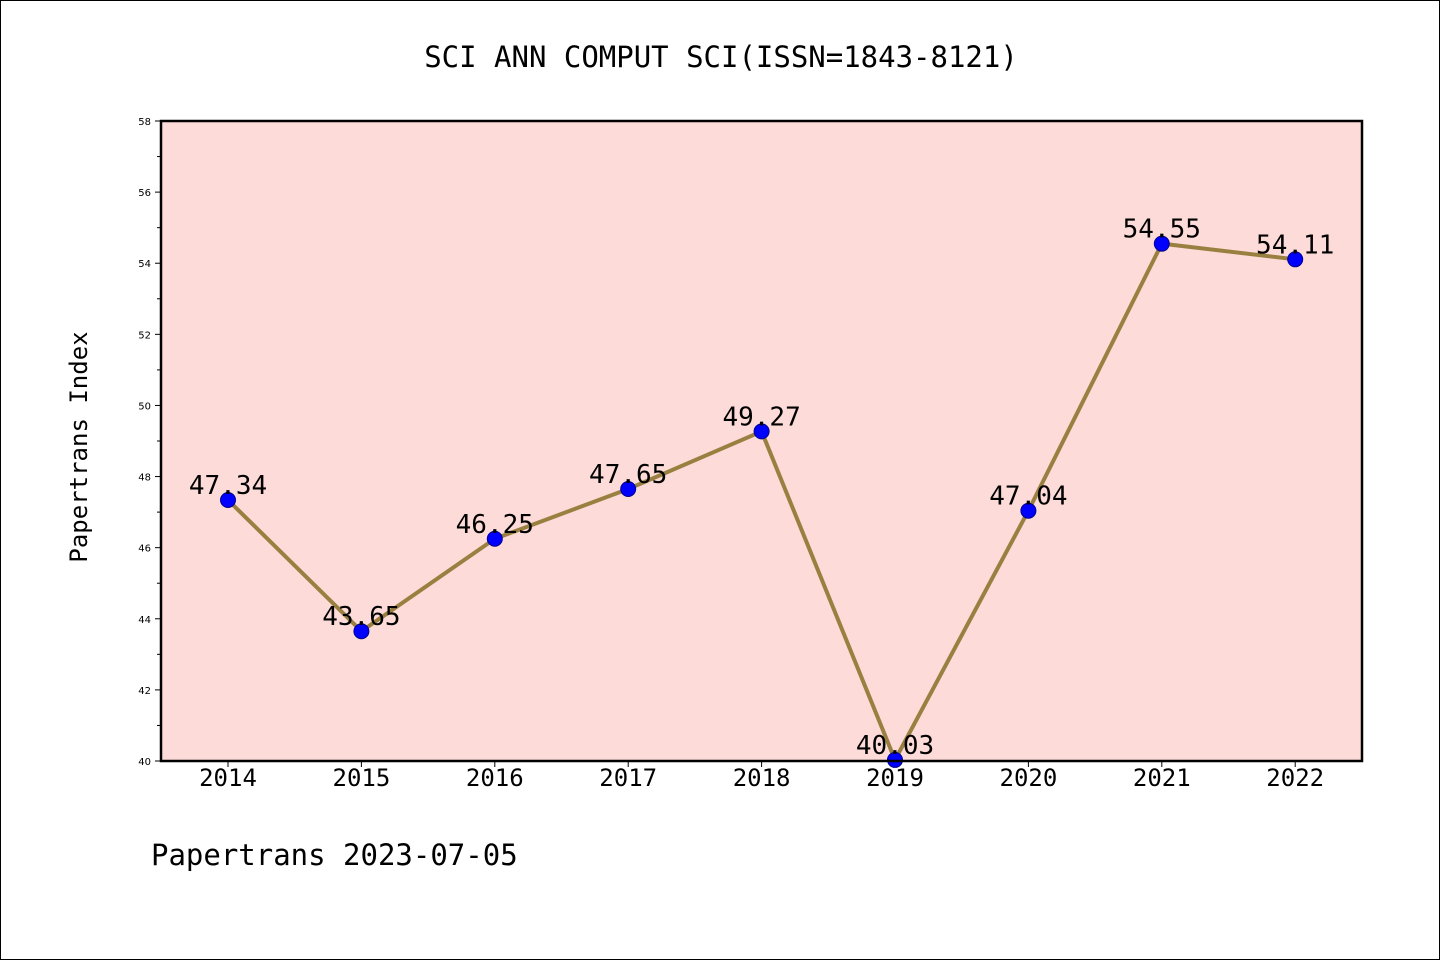  What do you see at coordinates (228, 486) in the screenshot?
I see `data-label: 47.34` at bounding box center [228, 486].